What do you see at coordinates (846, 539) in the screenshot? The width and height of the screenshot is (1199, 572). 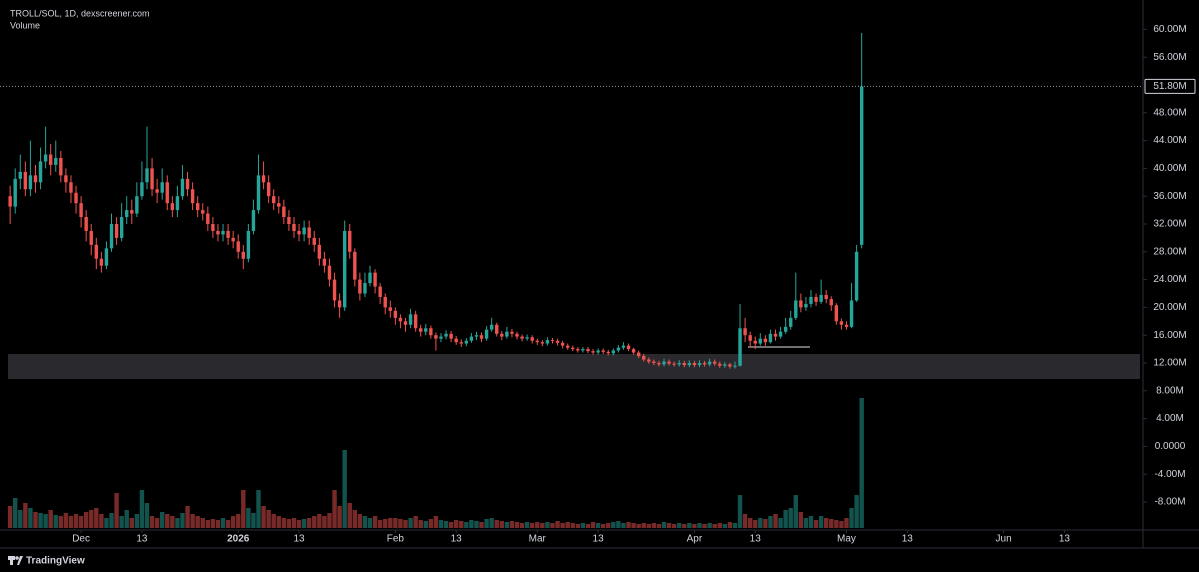 I see `x-tick-label: May` at bounding box center [846, 539].